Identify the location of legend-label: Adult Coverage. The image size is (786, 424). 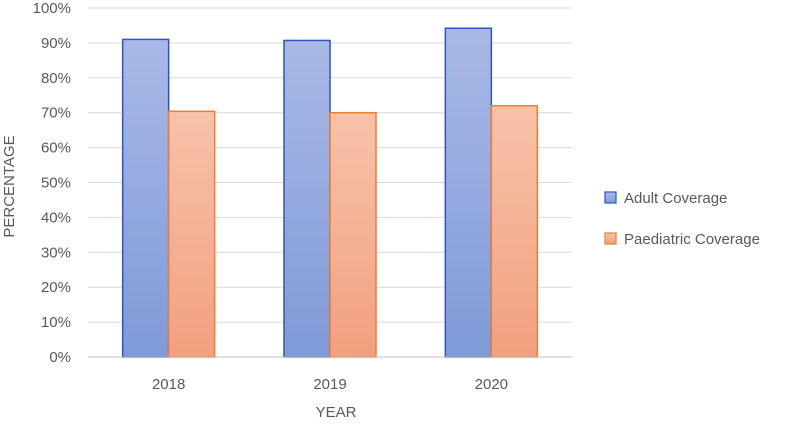
(675, 198).